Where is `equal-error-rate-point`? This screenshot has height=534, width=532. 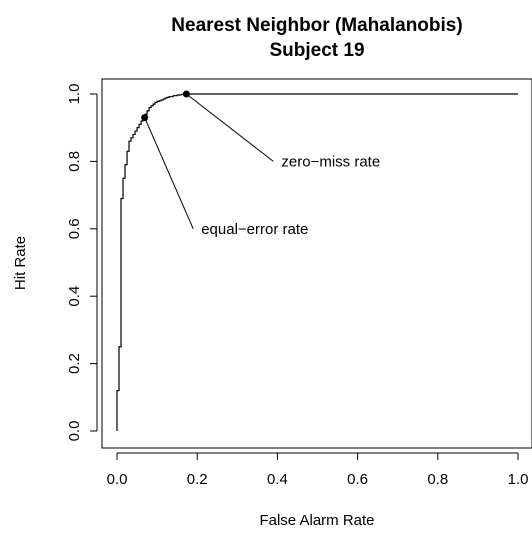 equal-error-rate-point is located at coordinates (145, 118).